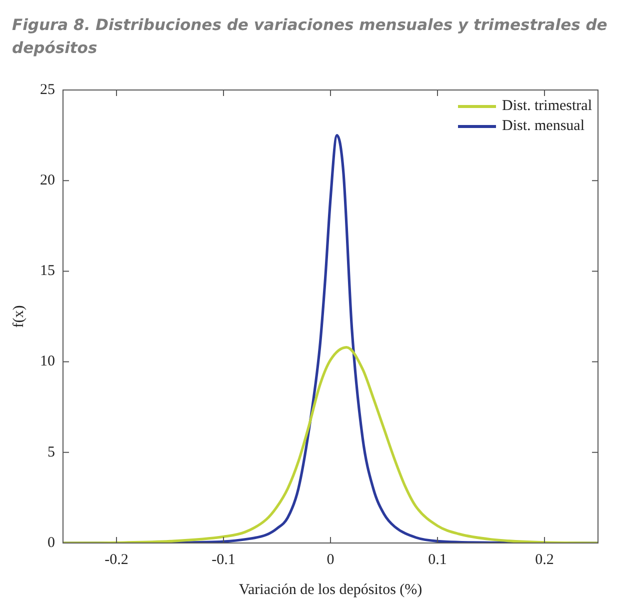 This screenshot has width=628, height=607. Describe the element at coordinates (47, 180) in the screenshot. I see `y-tick-label: 20` at that location.